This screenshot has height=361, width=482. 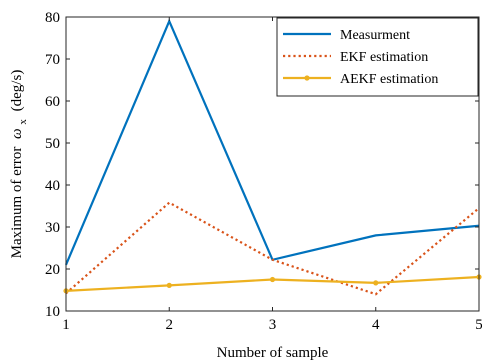 I want to click on y-tick-label: 40, so click(x=52, y=186).